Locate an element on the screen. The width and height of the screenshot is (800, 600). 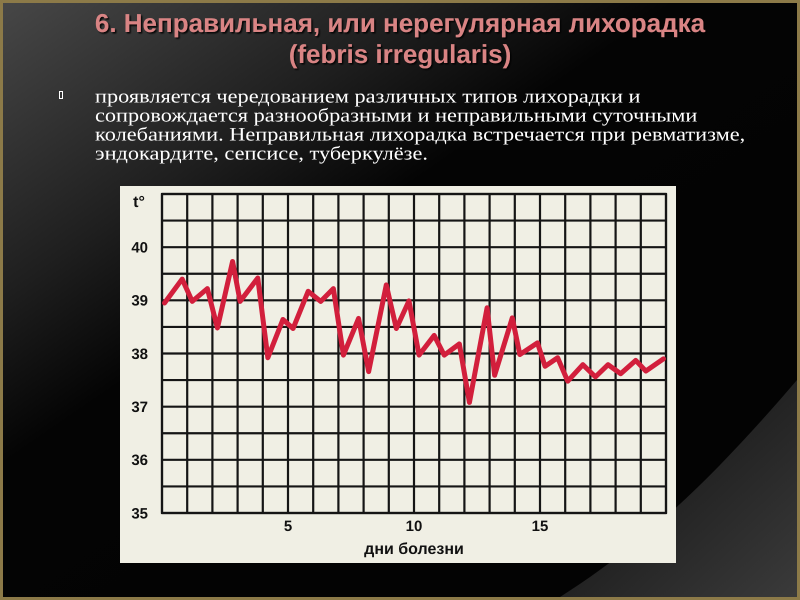
x-tick-label: 5 is located at coordinates (288, 526).